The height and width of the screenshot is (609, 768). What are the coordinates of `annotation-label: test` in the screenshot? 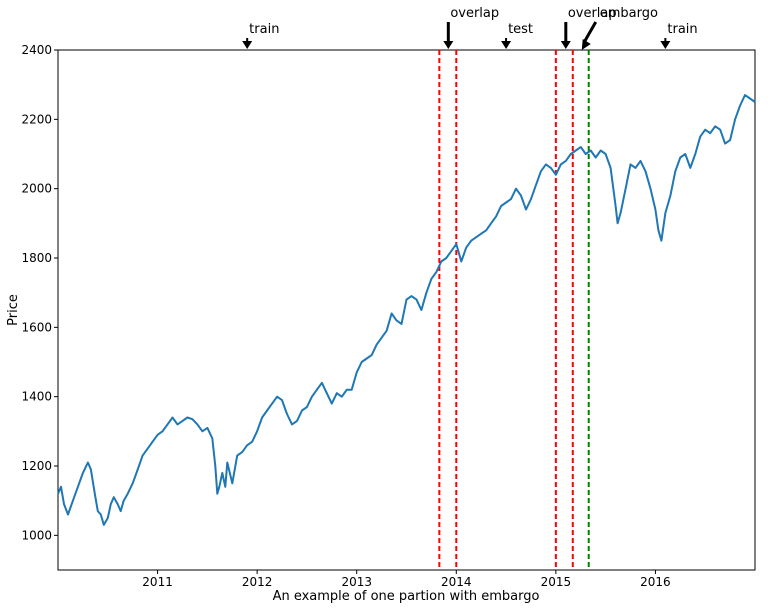 It's located at (520, 29).